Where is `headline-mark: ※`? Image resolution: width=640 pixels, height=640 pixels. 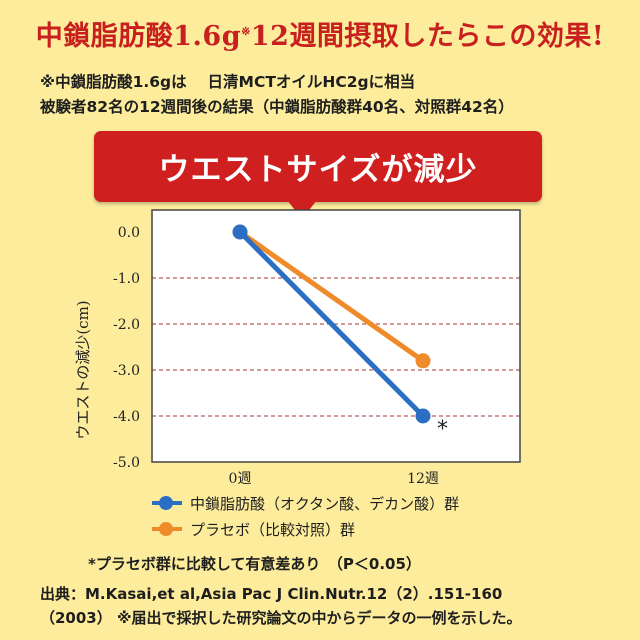 headline-mark: ※ is located at coordinates (246, 31).